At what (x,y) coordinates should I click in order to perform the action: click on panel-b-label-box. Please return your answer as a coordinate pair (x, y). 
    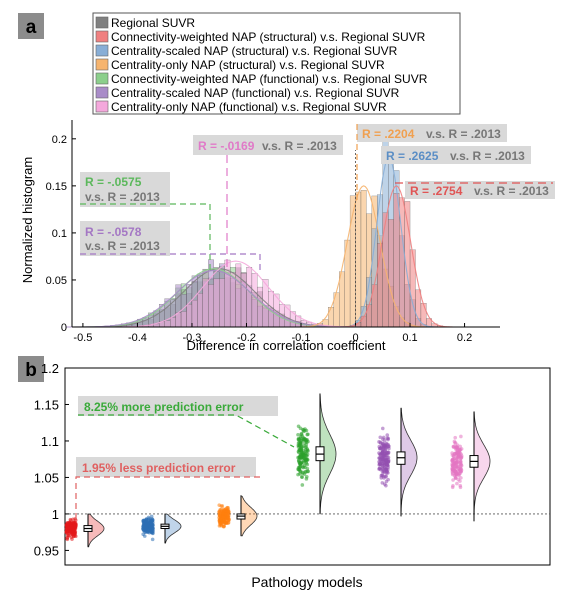
    Looking at the image, I should click on (31, 369).